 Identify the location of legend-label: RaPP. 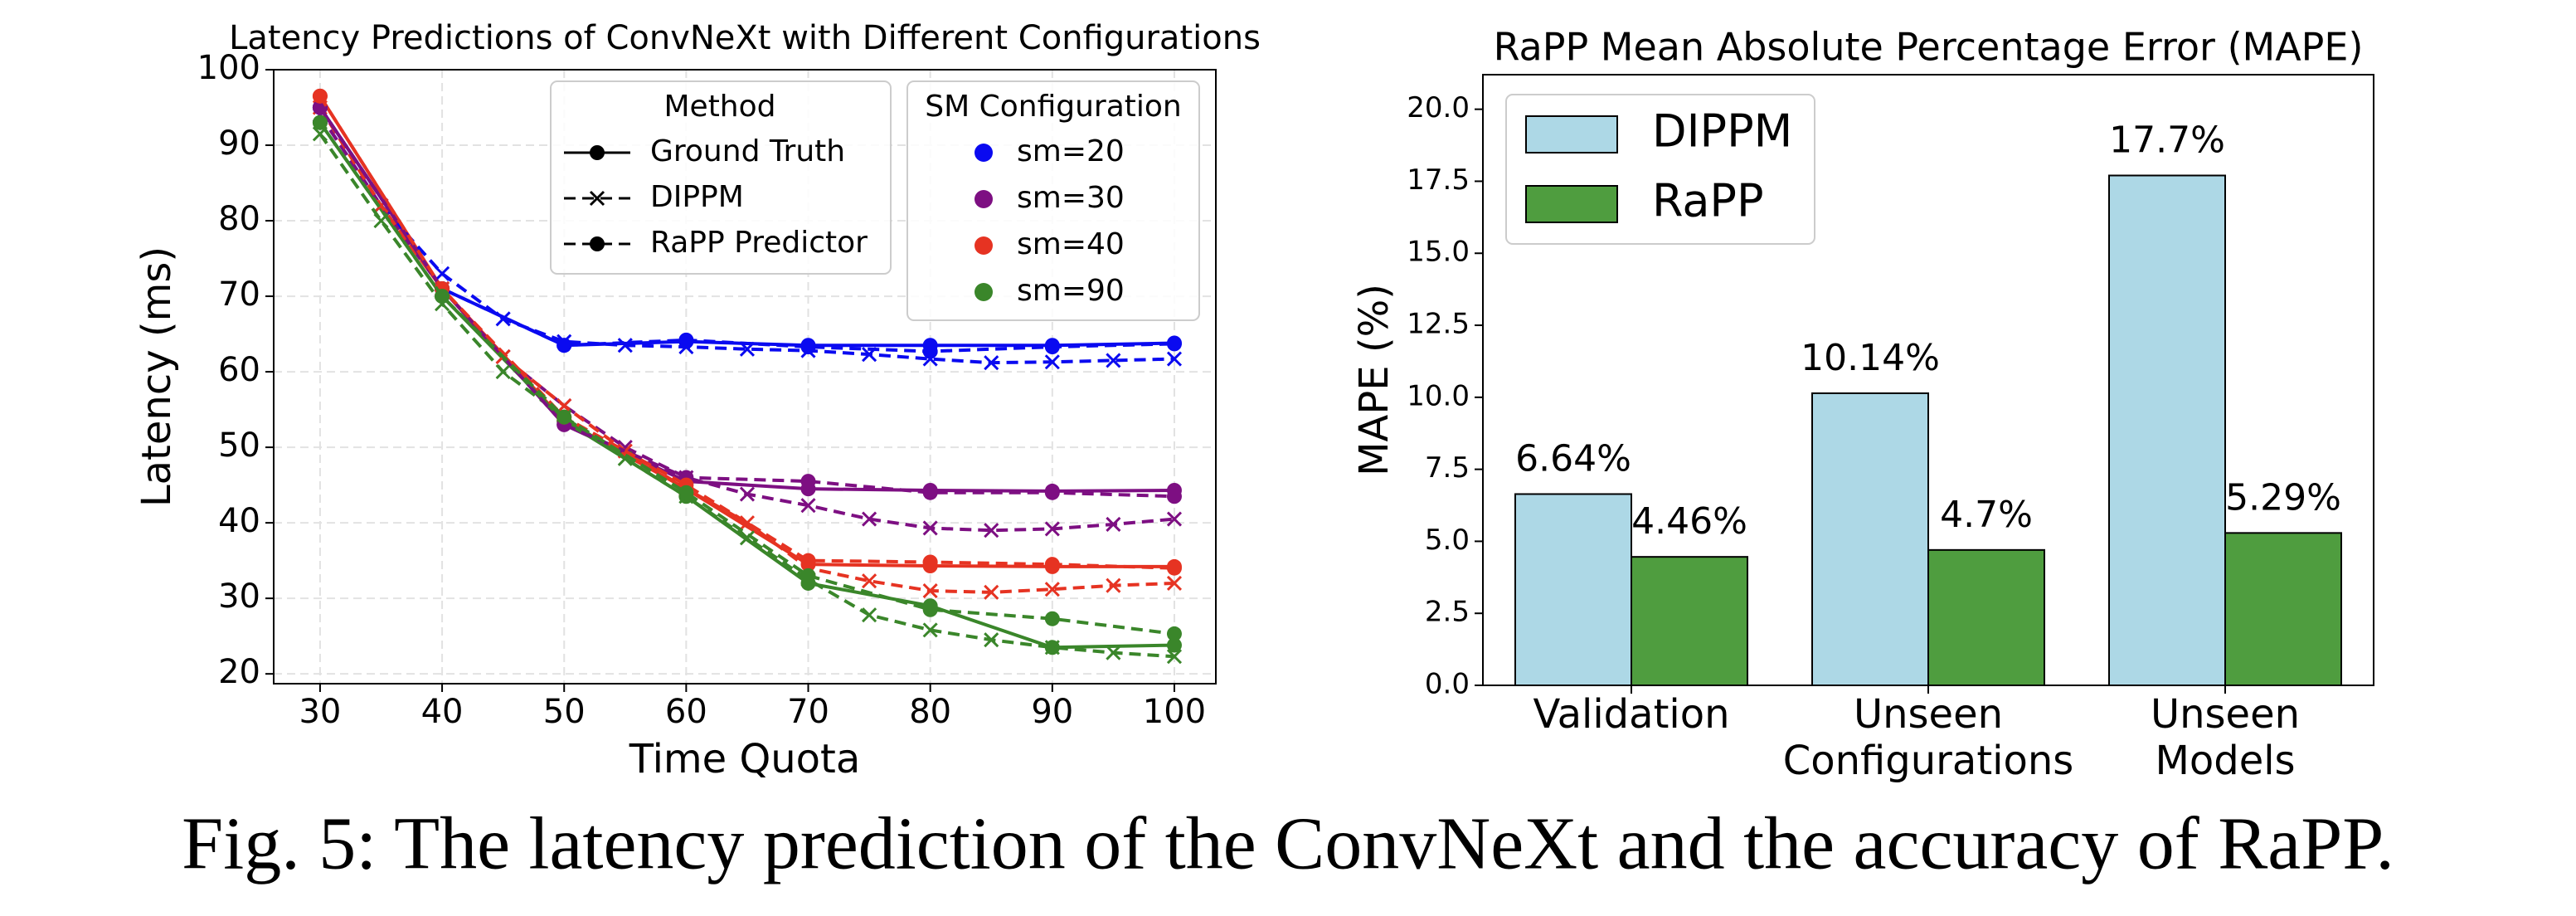
(1708, 201).